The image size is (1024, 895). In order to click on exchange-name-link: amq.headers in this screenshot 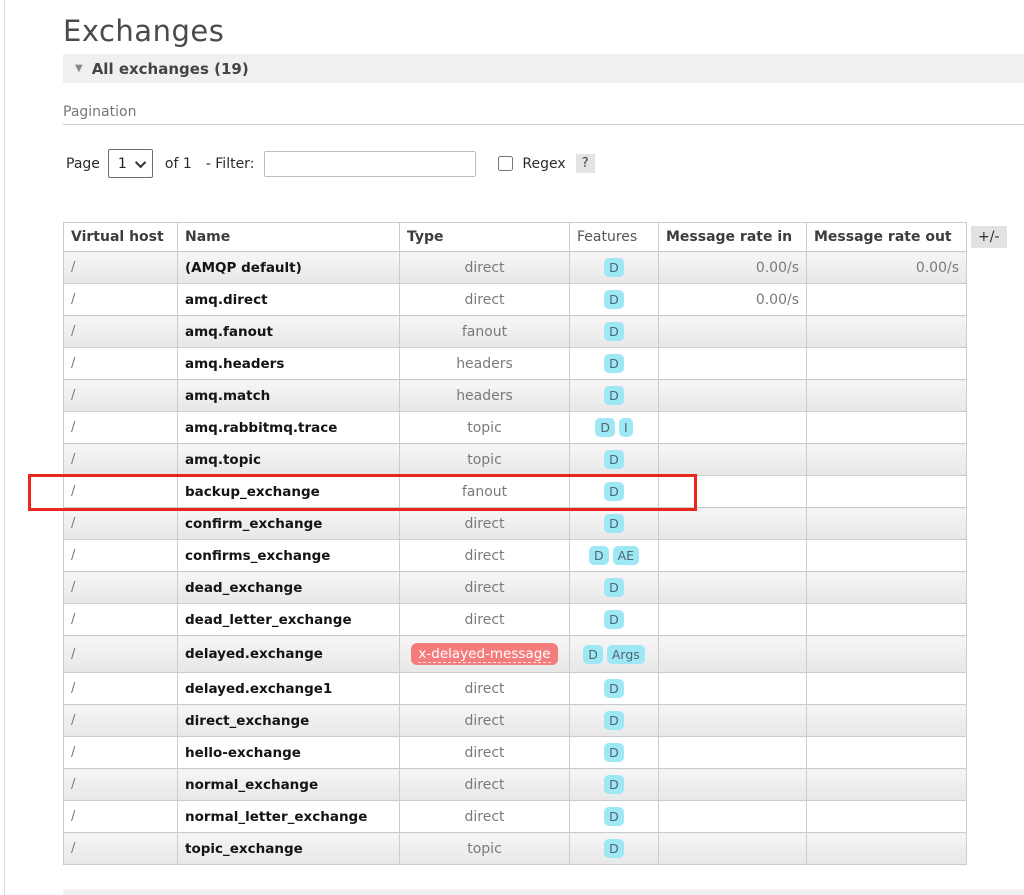, I will do `click(288, 363)`.